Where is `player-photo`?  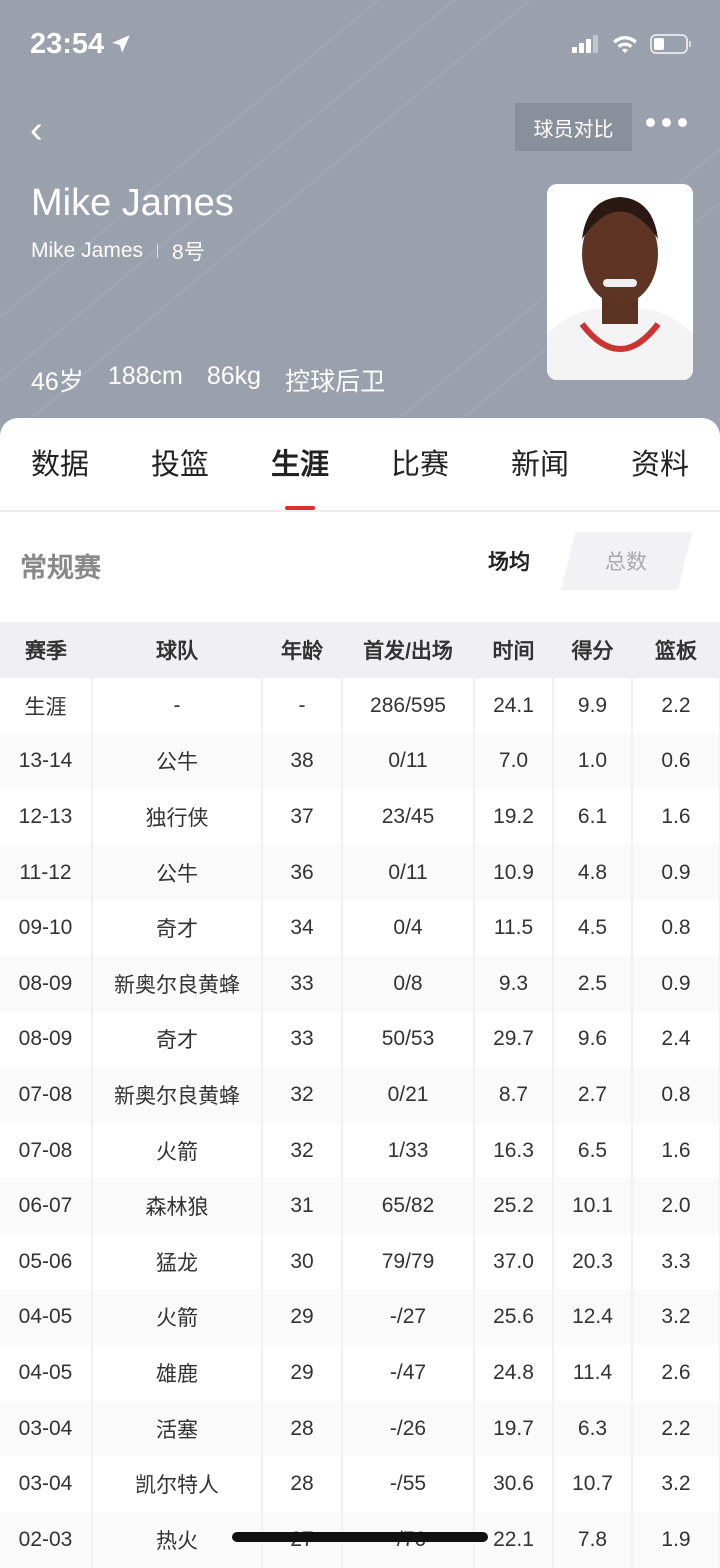
player-photo is located at coordinates (620, 282).